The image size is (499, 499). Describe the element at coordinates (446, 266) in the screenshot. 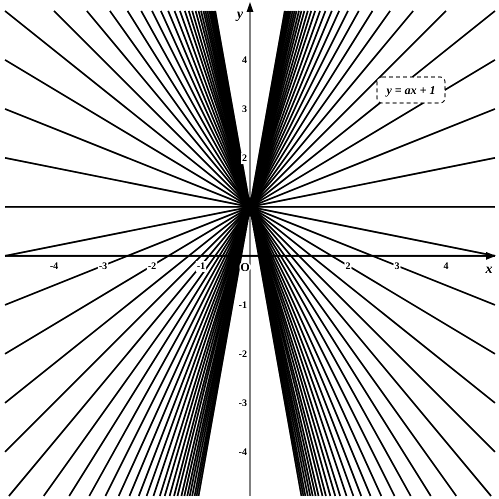

I see `x-tick-label: 4` at that location.